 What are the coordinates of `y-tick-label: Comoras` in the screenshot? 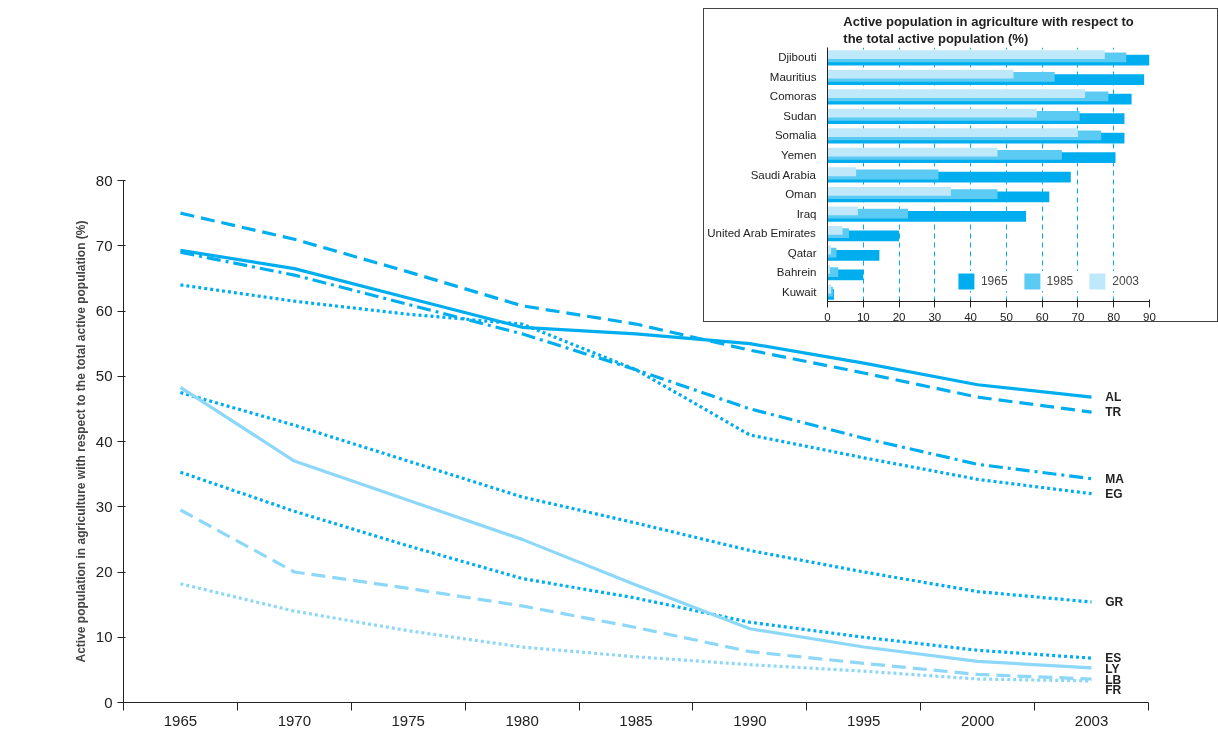 It's located at (793, 96).